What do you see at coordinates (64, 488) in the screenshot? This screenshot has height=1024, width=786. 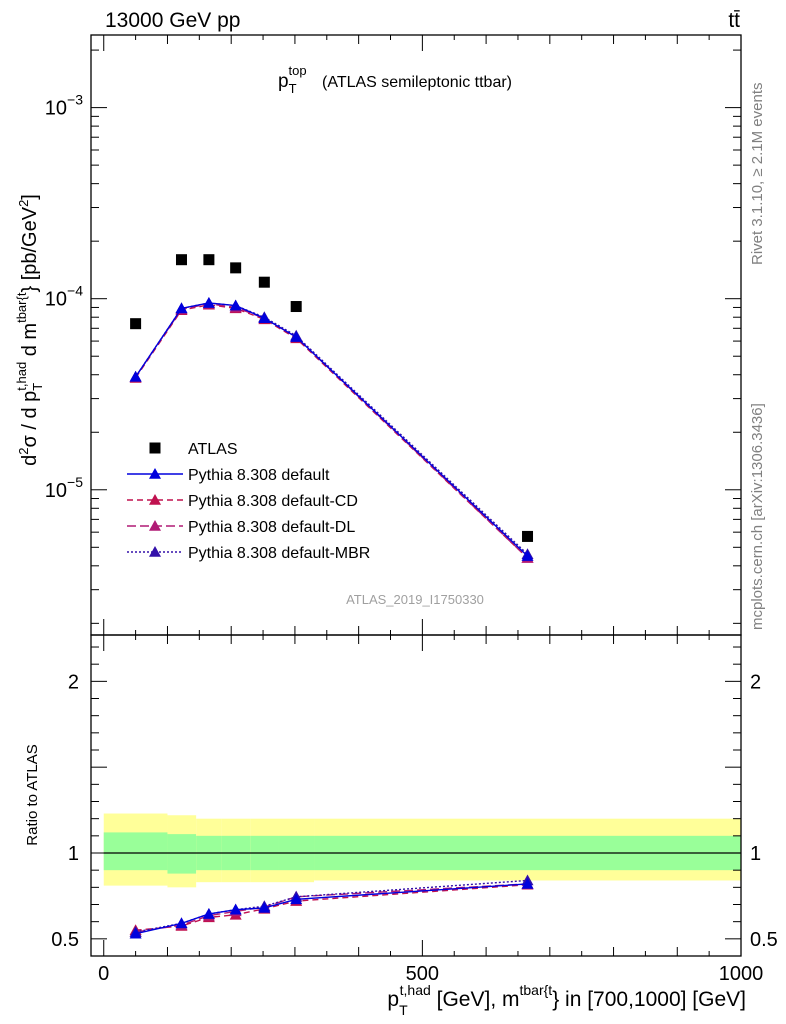 I see `y-tick-label: 10⁻⁵` at bounding box center [64, 488].